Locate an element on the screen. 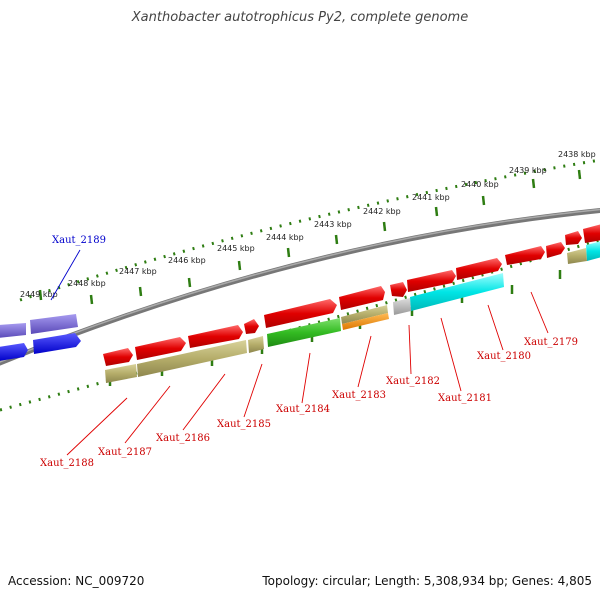 This screenshot has height=600, width=600. scale-label-2448: 2448 kbp is located at coordinates (87, 283).